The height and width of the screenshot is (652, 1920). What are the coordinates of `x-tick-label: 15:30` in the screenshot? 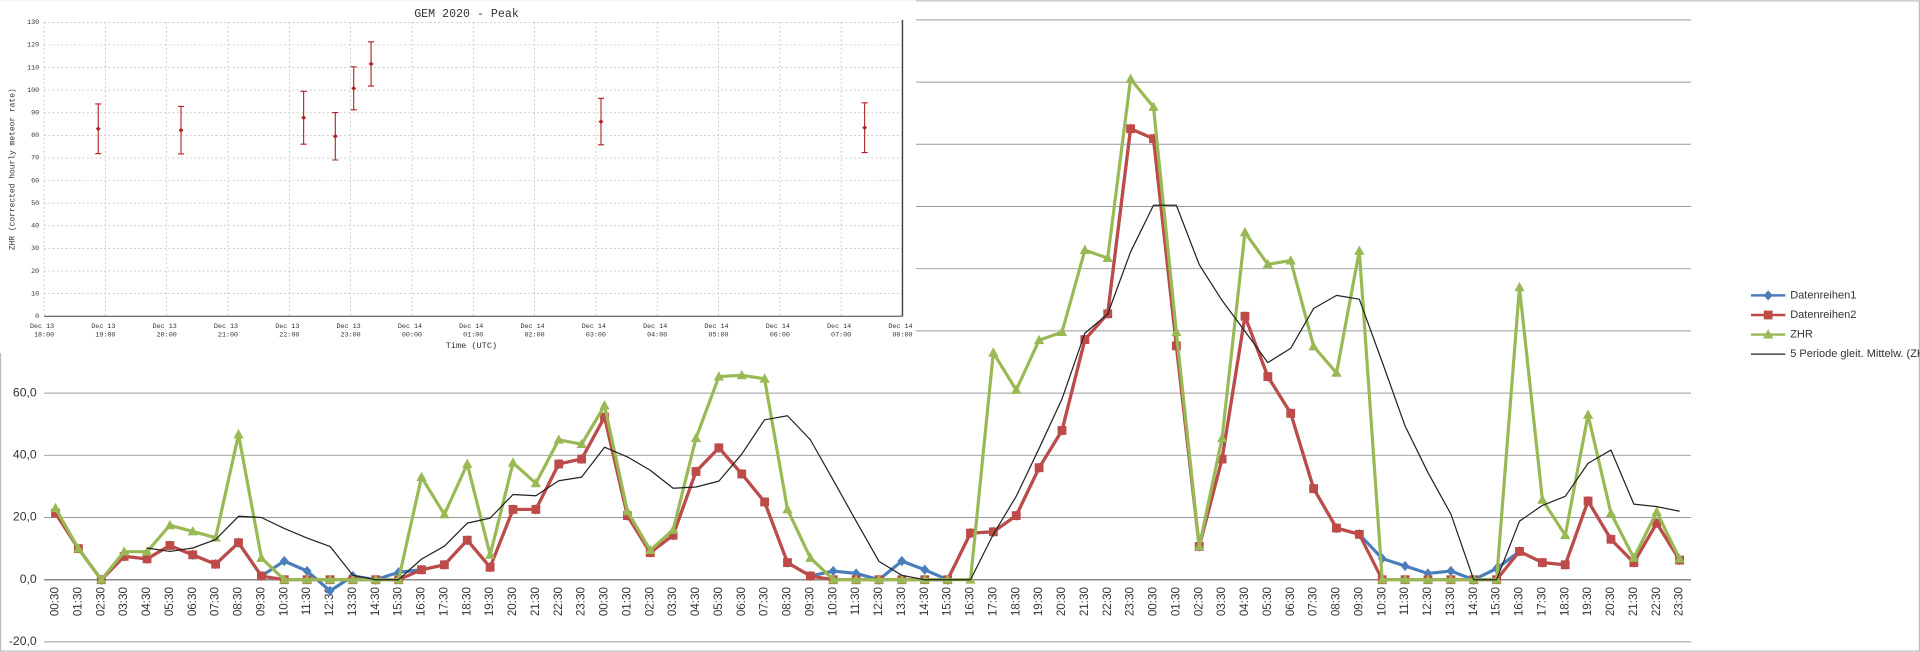 It's located at (1496, 602).